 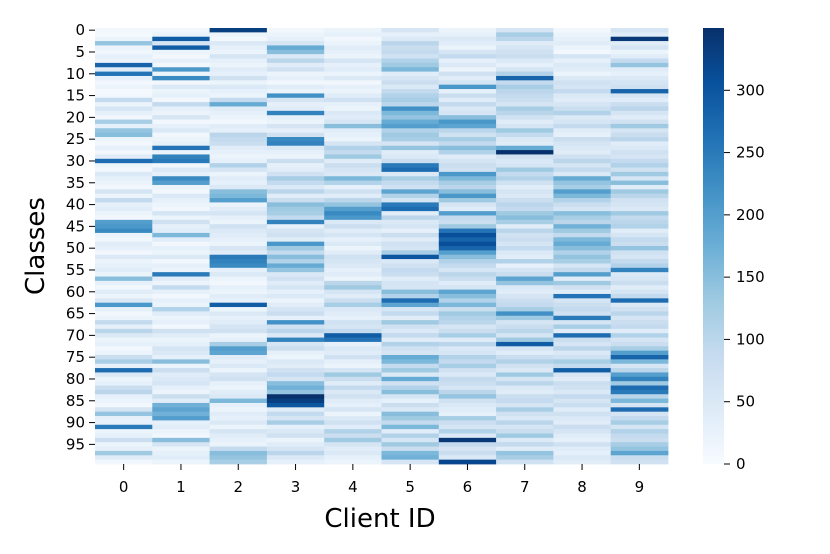 I want to click on y-tick-label: 20, so click(x=75, y=117).